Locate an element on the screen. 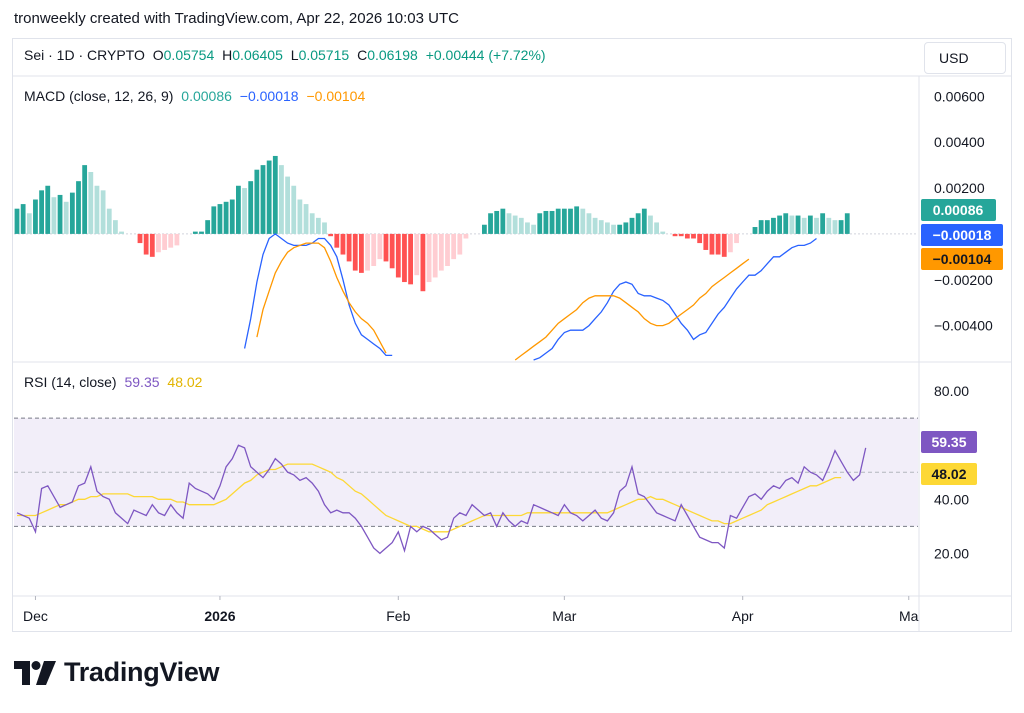 The height and width of the screenshot is (713, 1024). rsi-line is located at coordinates (441, 499).